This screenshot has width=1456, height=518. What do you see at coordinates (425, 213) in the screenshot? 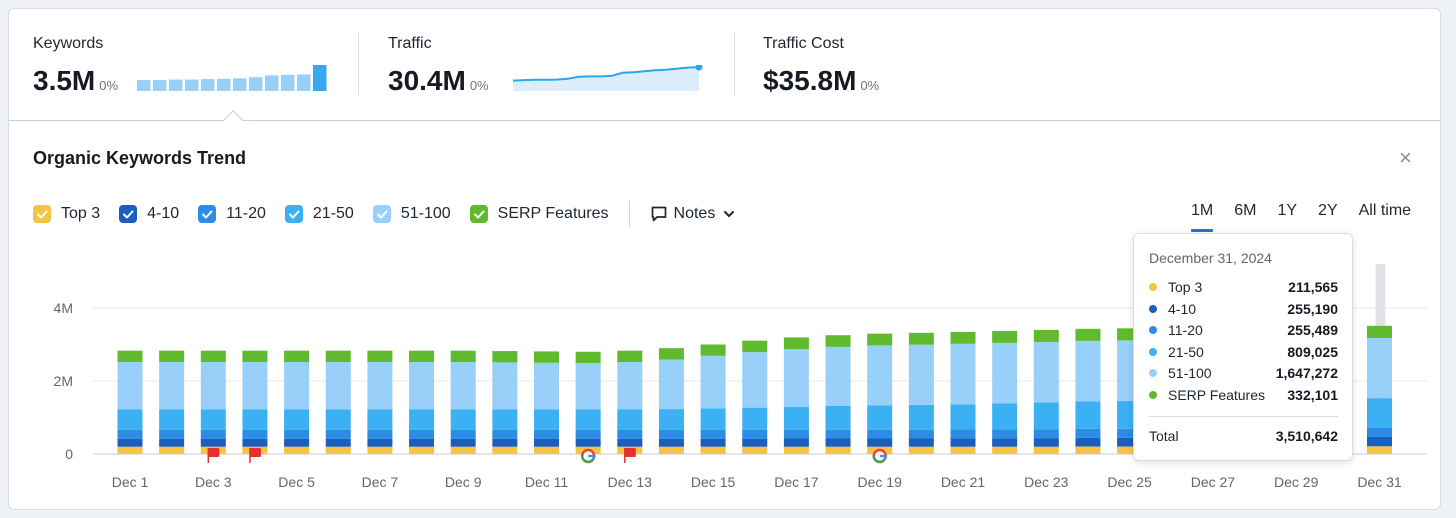
I see `legend-label: 51-100` at bounding box center [425, 213].